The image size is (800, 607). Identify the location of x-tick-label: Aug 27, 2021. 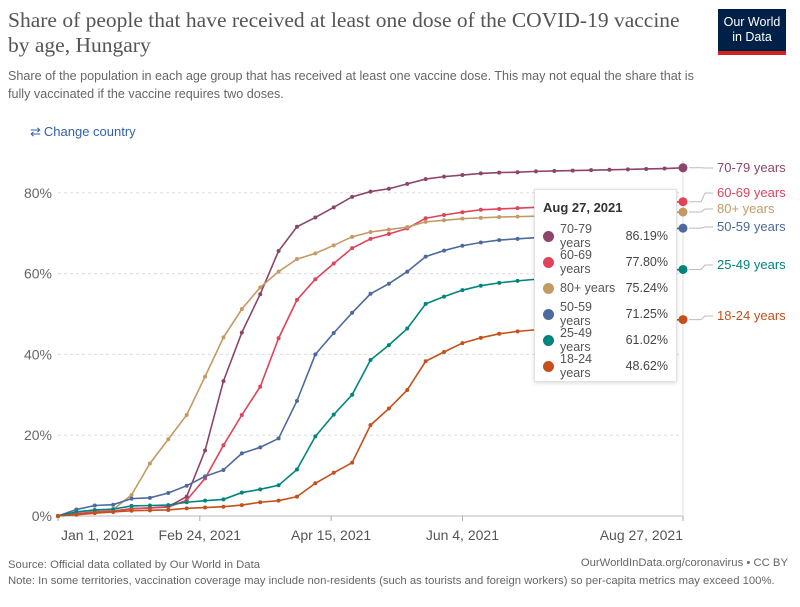
(642, 535).